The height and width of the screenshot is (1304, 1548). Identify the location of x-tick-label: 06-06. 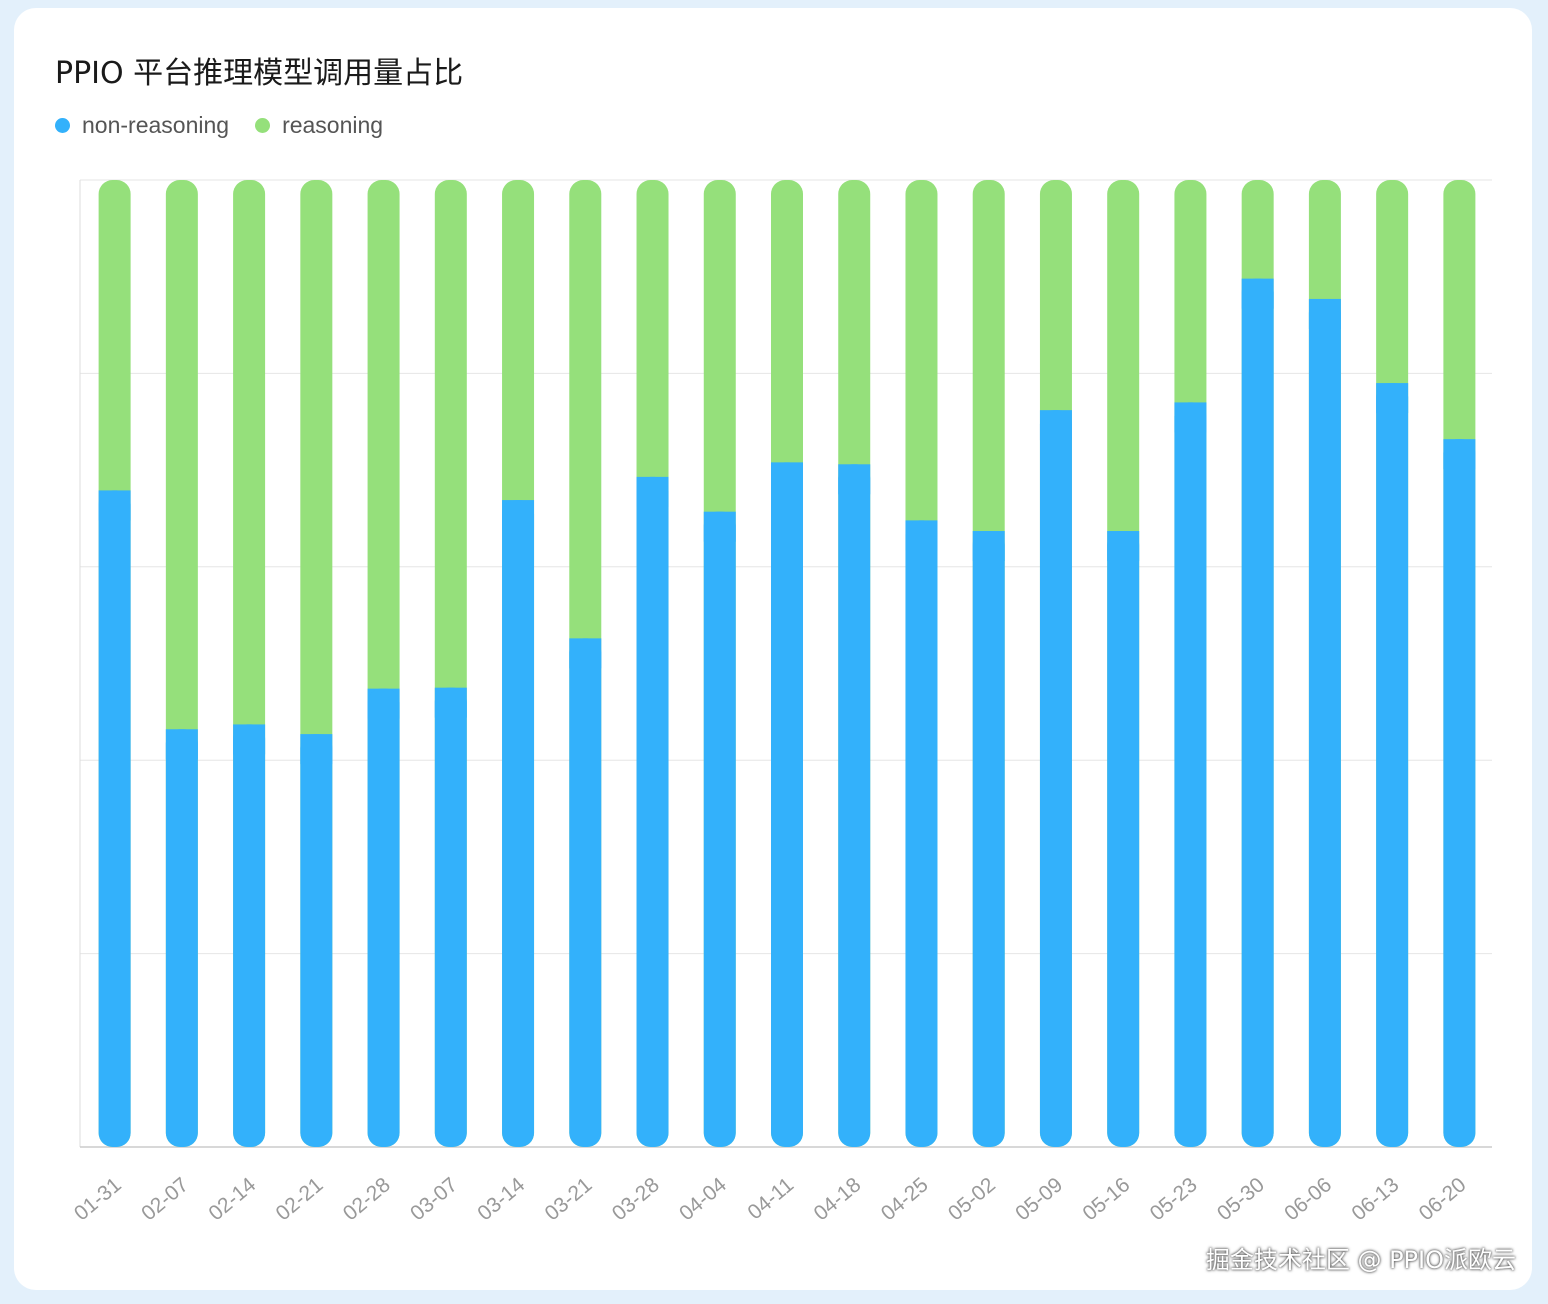
(1308, 1199).